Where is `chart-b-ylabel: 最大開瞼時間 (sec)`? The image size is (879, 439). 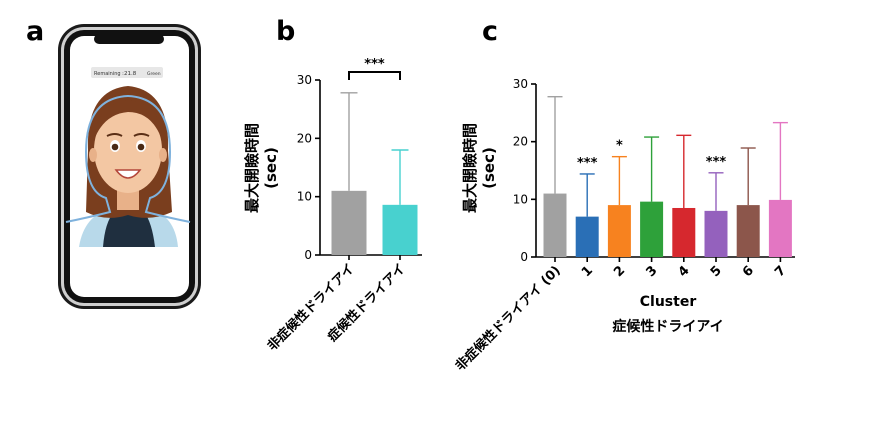
chart-b-ylabel: 最大開瞼時間 (sec) is located at coordinates (261, 168).